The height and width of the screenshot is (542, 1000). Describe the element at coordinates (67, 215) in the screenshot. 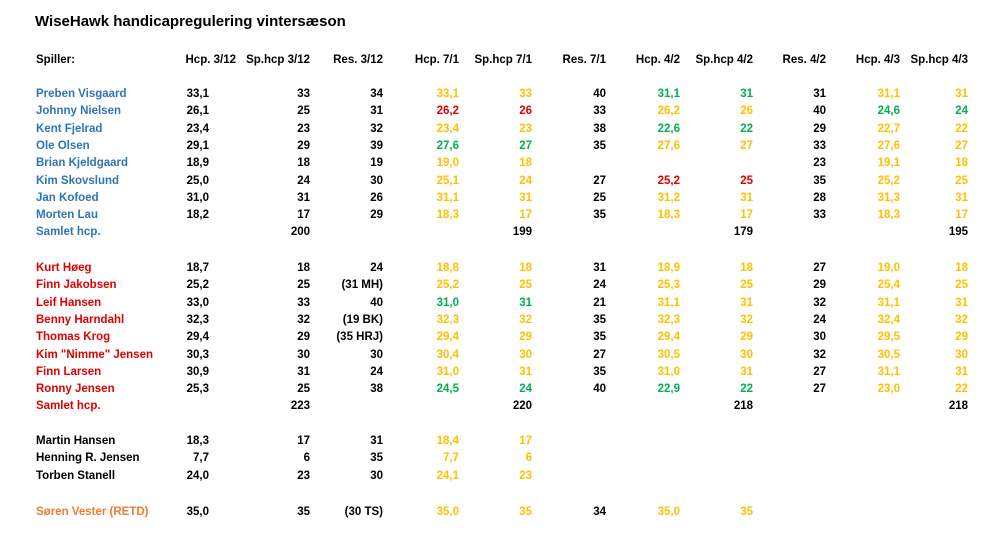

I see `player-name: Morten Lau` at that location.